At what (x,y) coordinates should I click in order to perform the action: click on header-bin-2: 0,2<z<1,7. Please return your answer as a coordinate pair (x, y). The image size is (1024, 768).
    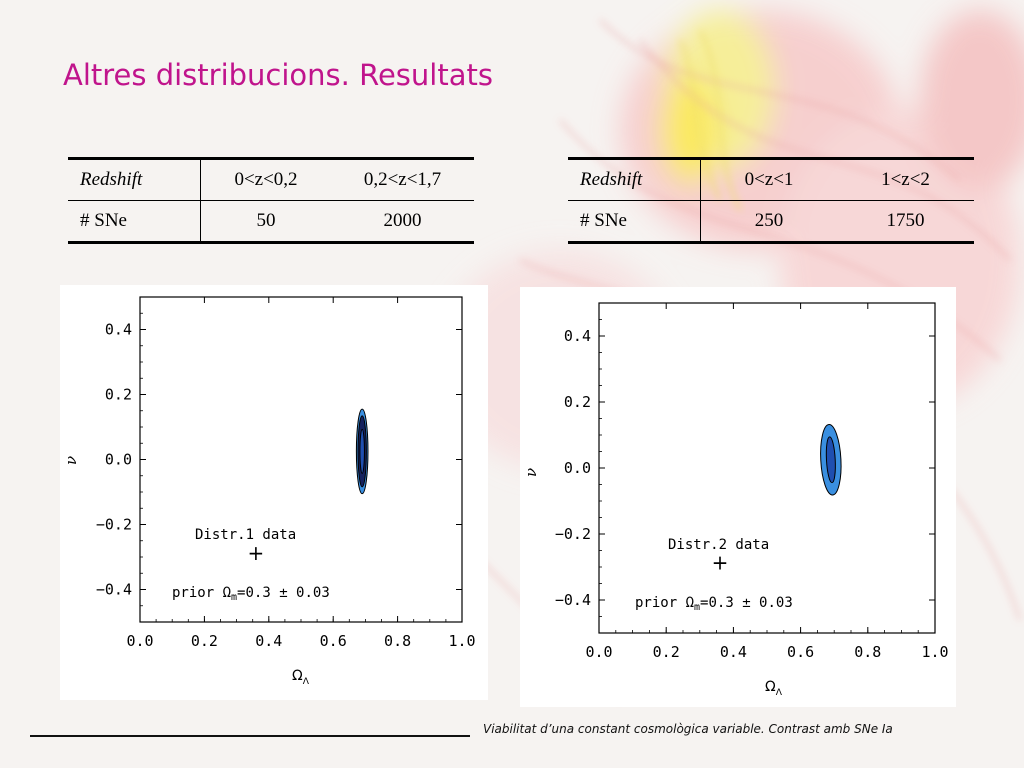
    Looking at the image, I should click on (402, 179).